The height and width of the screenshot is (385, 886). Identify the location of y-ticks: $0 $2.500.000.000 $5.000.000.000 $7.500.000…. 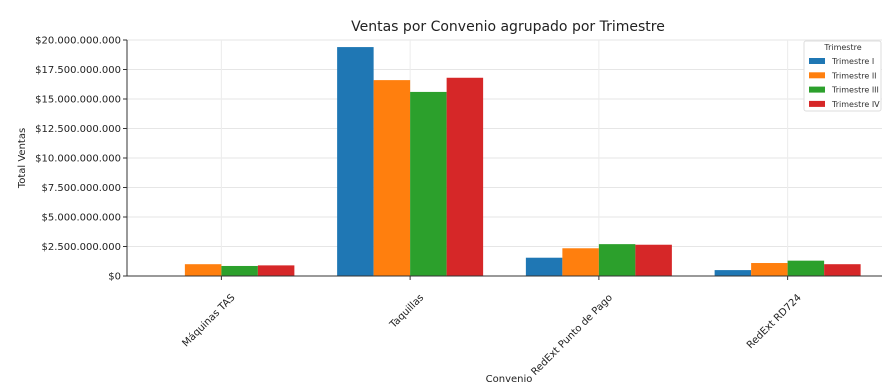
(81, 159).